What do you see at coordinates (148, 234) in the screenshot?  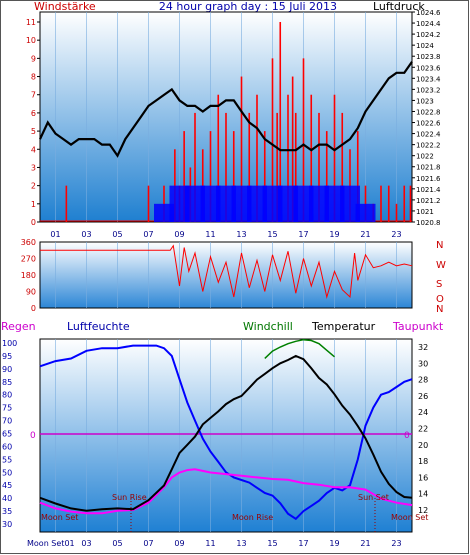 I see `hour-label: 07` at bounding box center [148, 234].